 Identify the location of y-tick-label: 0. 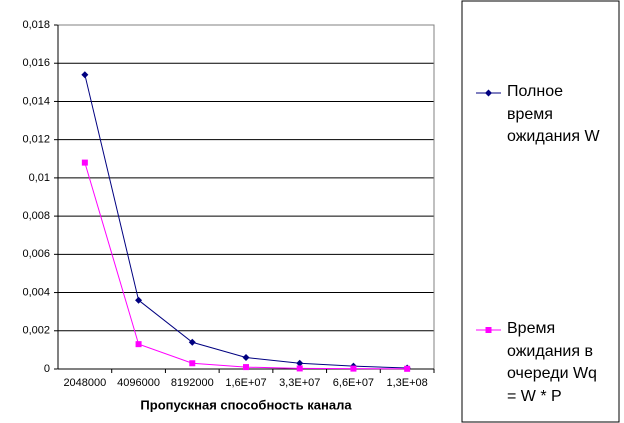
(47, 369).